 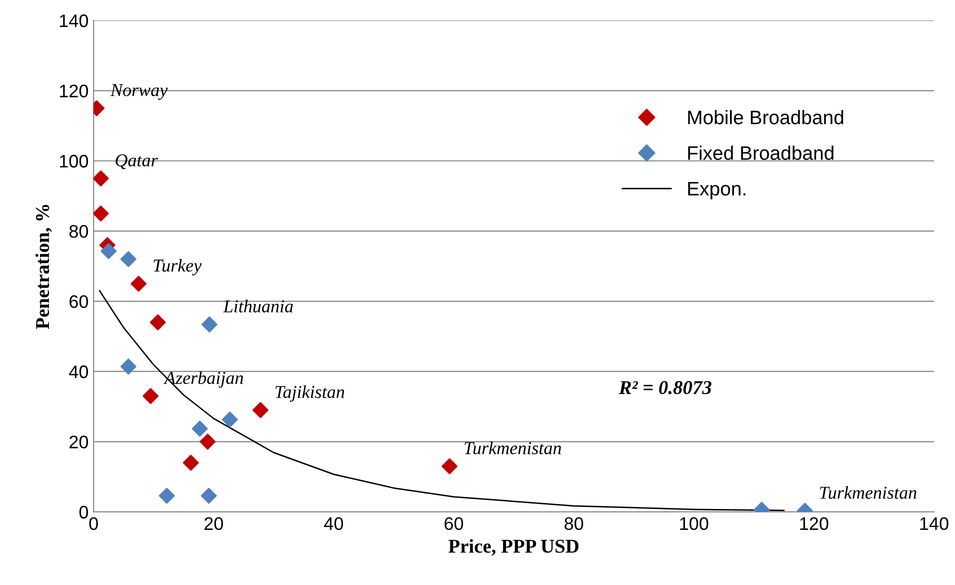 I want to click on annotation: Turkey, so click(x=178, y=267).